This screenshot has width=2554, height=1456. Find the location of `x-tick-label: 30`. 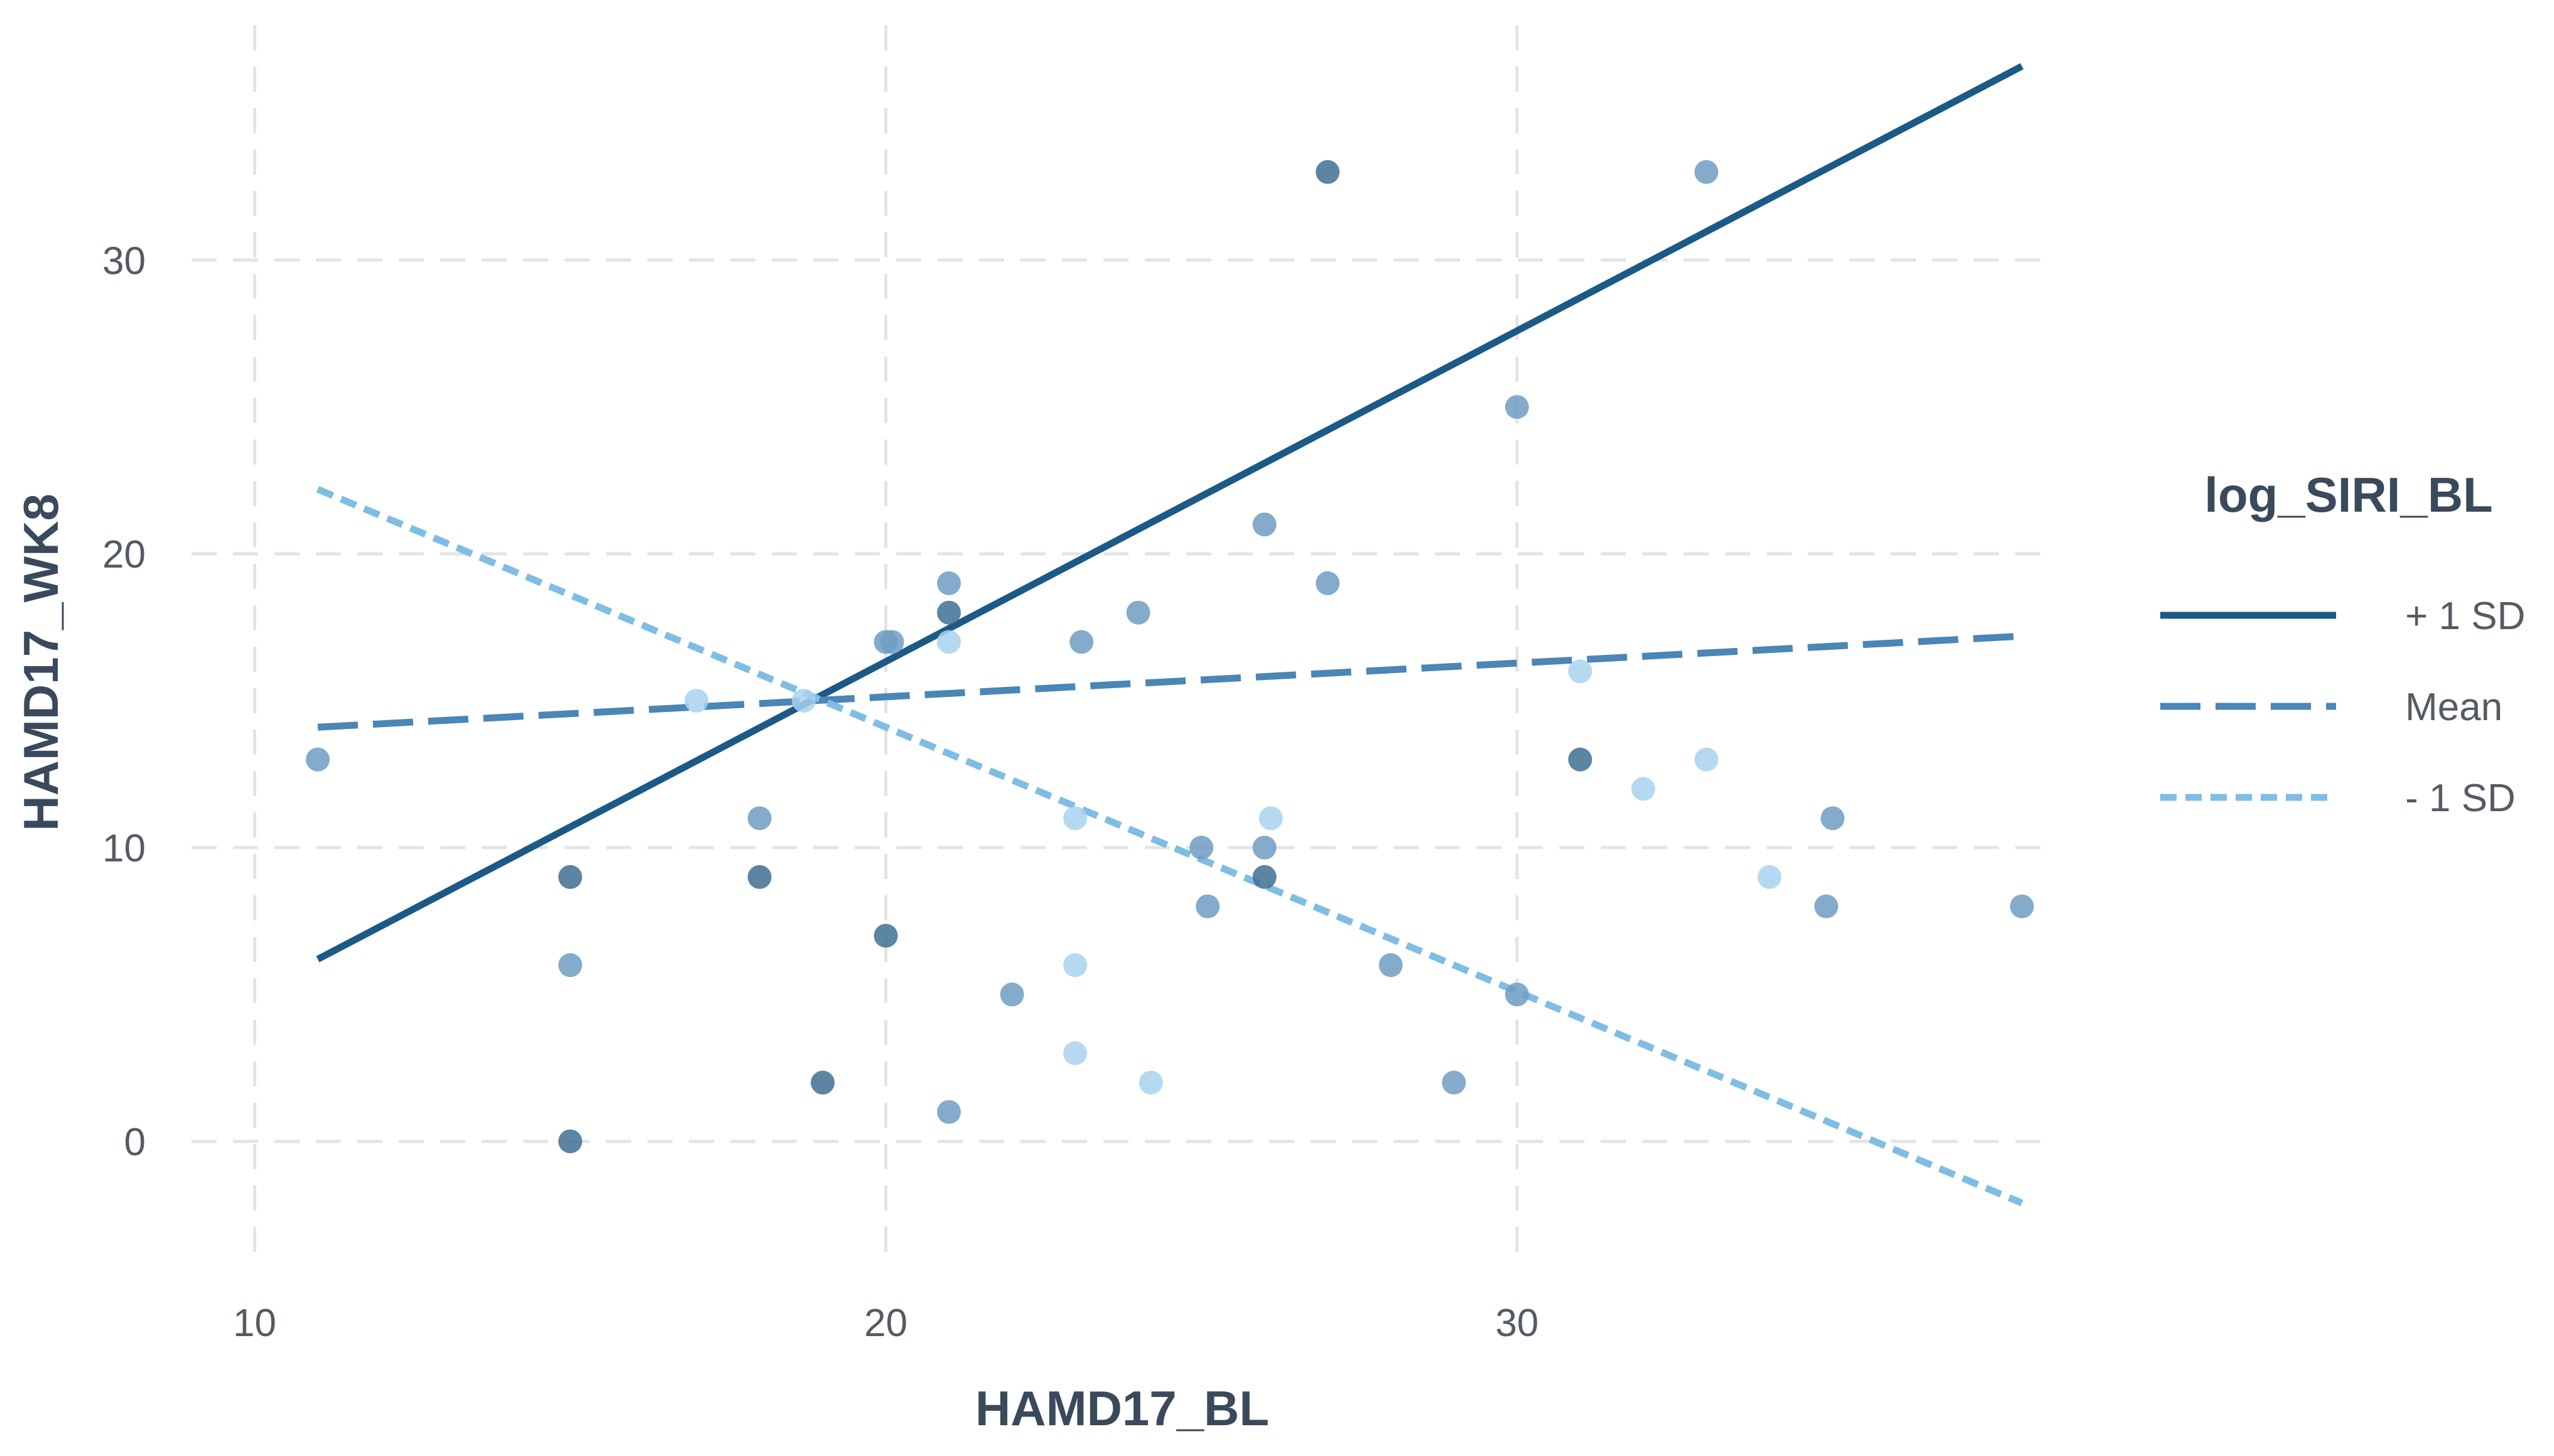

x-tick-label: 30 is located at coordinates (1517, 1323).